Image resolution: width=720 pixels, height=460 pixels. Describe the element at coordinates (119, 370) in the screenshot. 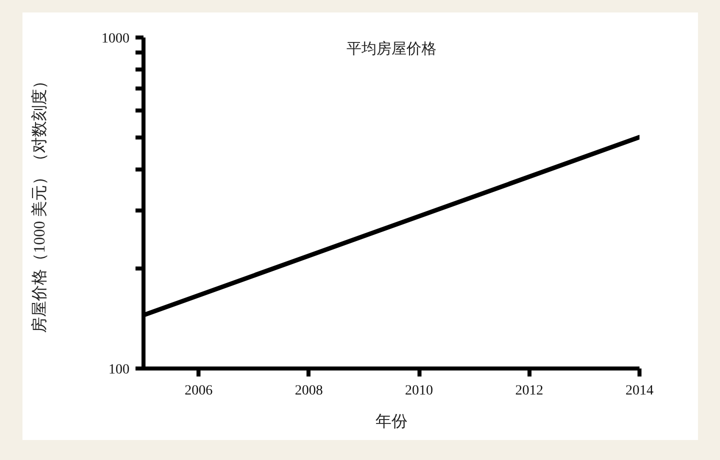

I see `y-tick-label: 100` at that location.